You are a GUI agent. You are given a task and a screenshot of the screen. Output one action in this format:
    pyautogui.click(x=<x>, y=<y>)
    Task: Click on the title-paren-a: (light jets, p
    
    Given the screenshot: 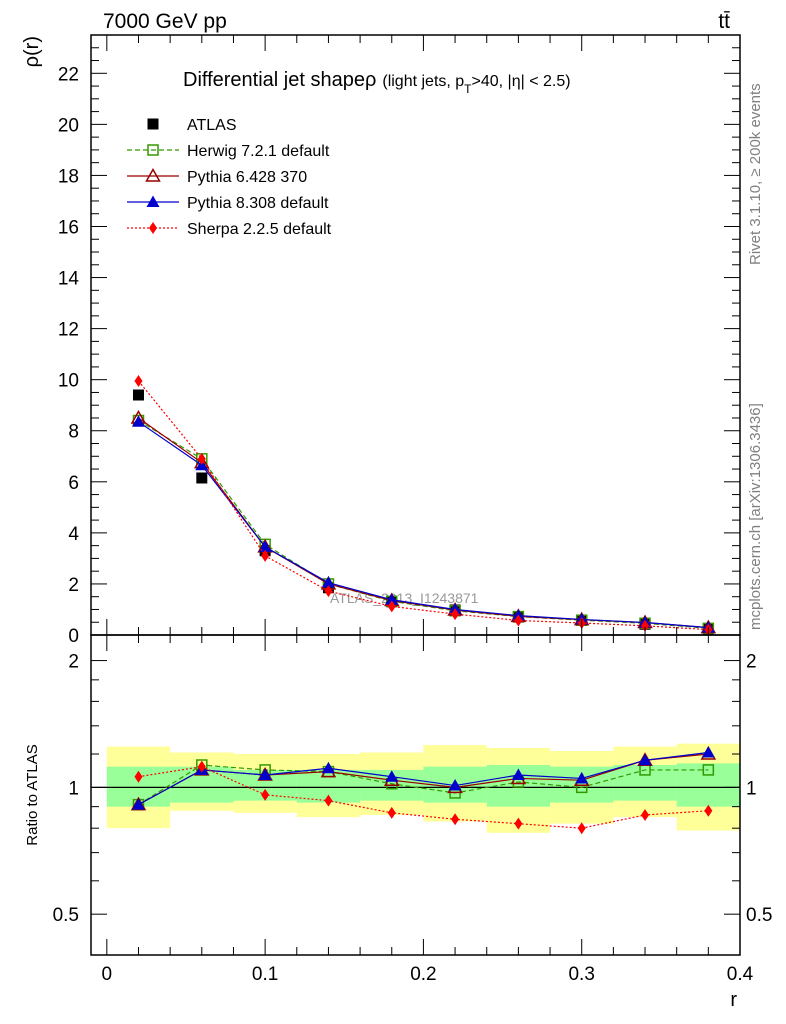 What is the action you would take?
    pyautogui.click(x=423, y=81)
    